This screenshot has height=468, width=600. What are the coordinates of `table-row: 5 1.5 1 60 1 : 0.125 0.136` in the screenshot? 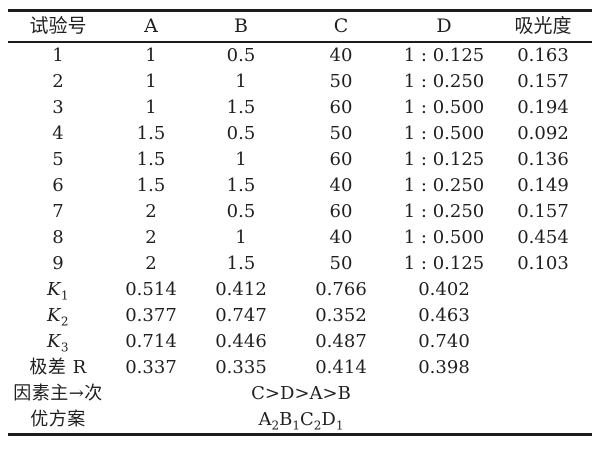 It's located at (300, 160).